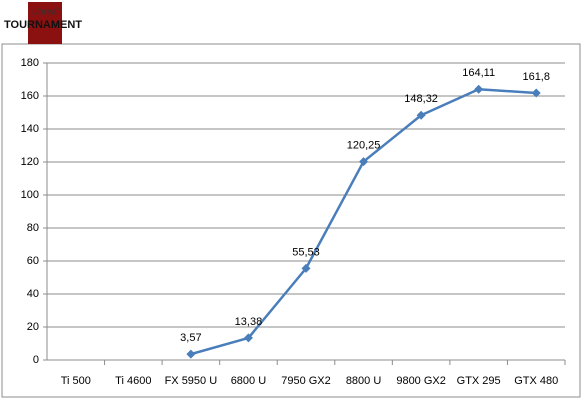 The height and width of the screenshot is (400, 583). Describe the element at coordinates (36, 360) in the screenshot. I see `y-tick-label: 0` at that location.